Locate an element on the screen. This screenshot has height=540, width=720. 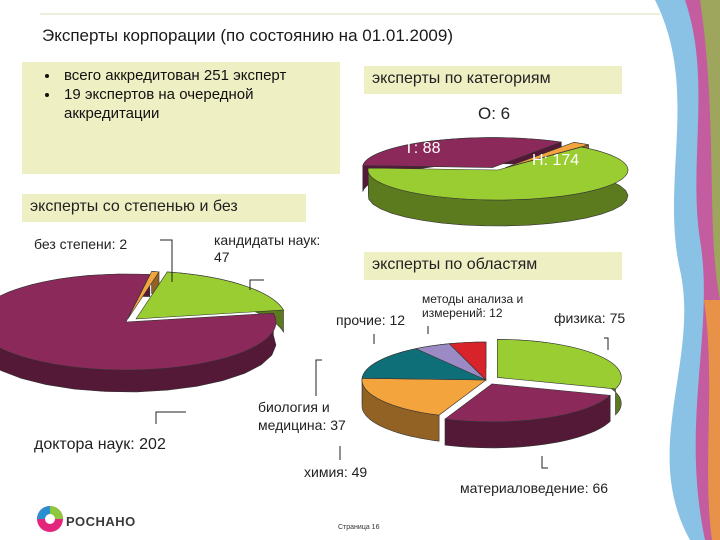
chart2-title: эксперты со степенью и без is located at coordinates (164, 208).